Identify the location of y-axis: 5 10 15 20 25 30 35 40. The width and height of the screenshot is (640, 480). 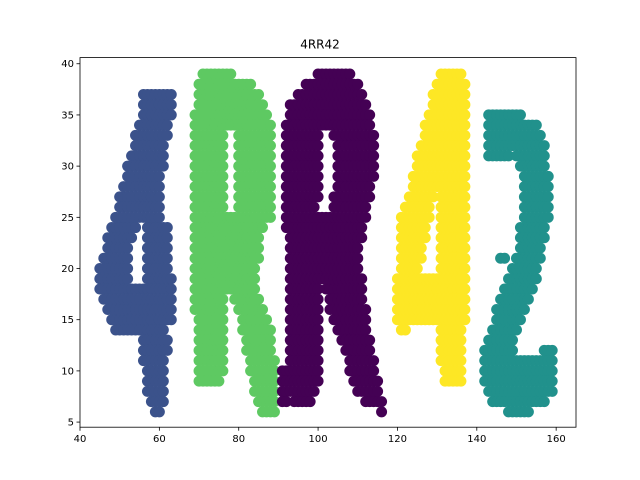
(70, 244).